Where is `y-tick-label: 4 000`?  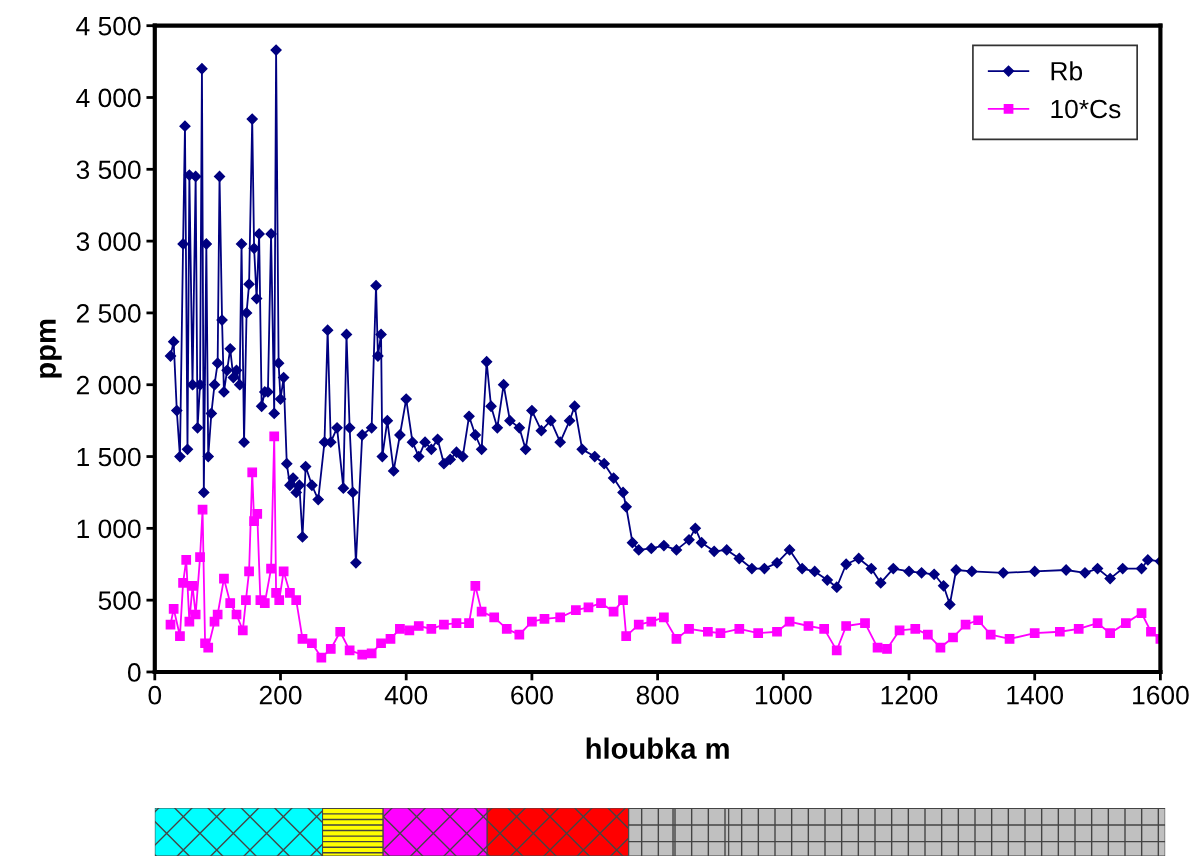 y-tick-label: 4 000 is located at coordinates (108, 98).